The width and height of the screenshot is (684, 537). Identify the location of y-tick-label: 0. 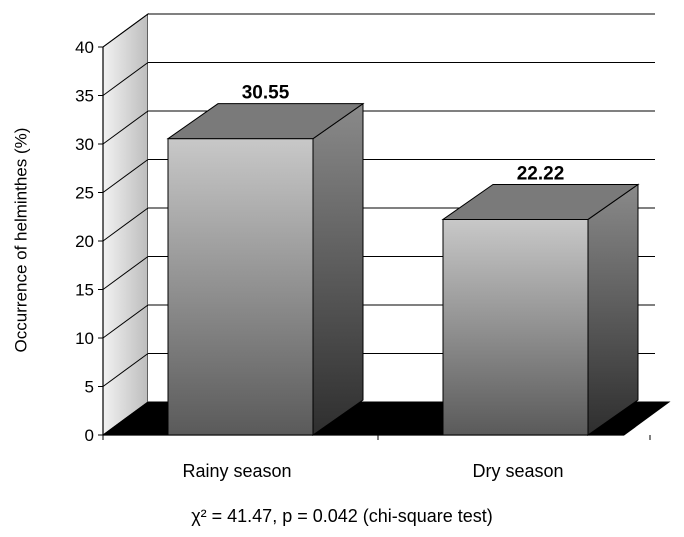
(89, 435).